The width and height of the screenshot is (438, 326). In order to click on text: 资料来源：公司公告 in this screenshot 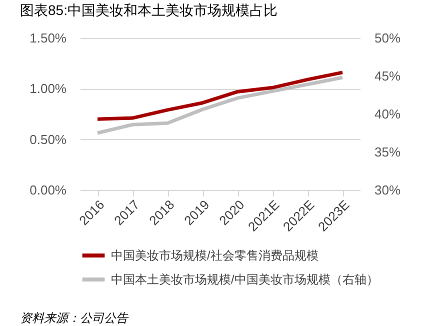, I will do `click(74, 318)`.